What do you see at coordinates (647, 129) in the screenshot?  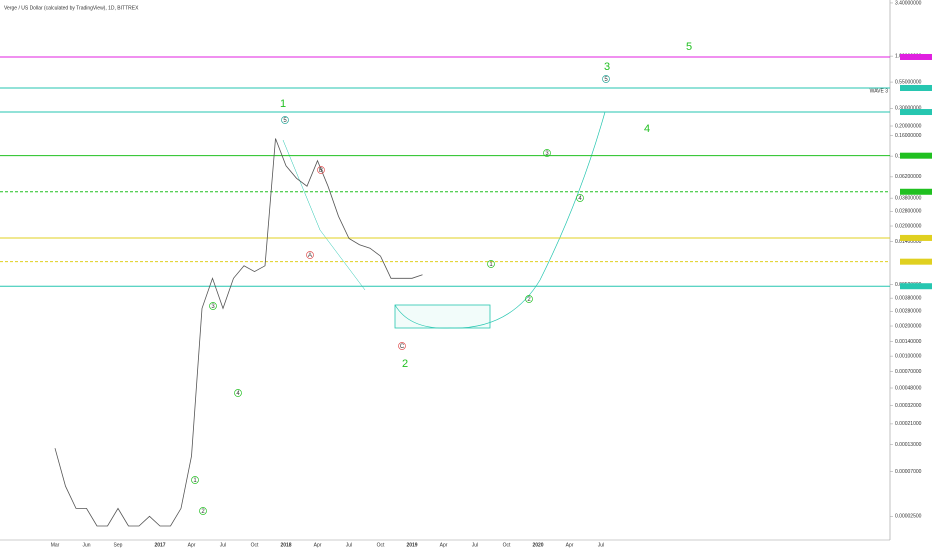 I see `wave-label: 4` at bounding box center [647, 129].